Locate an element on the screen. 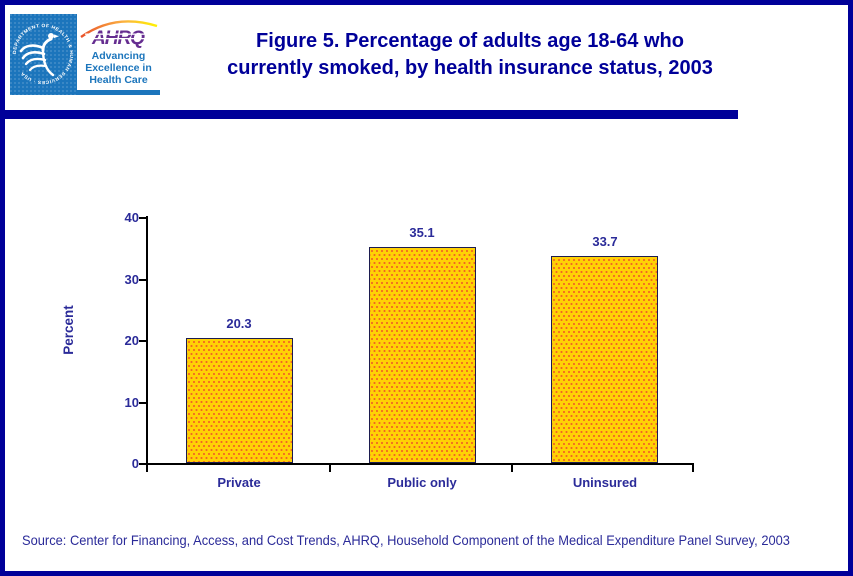 This screenshot has width=853, height=576. y-tick-label: 0 is located at coordinates (135, 463).